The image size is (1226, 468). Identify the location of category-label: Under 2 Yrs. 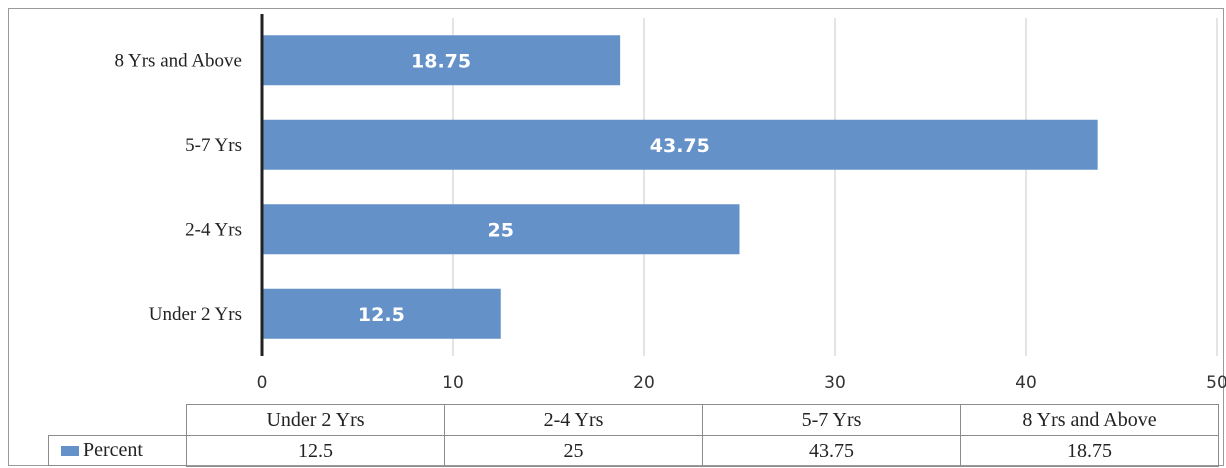
(195, 314).